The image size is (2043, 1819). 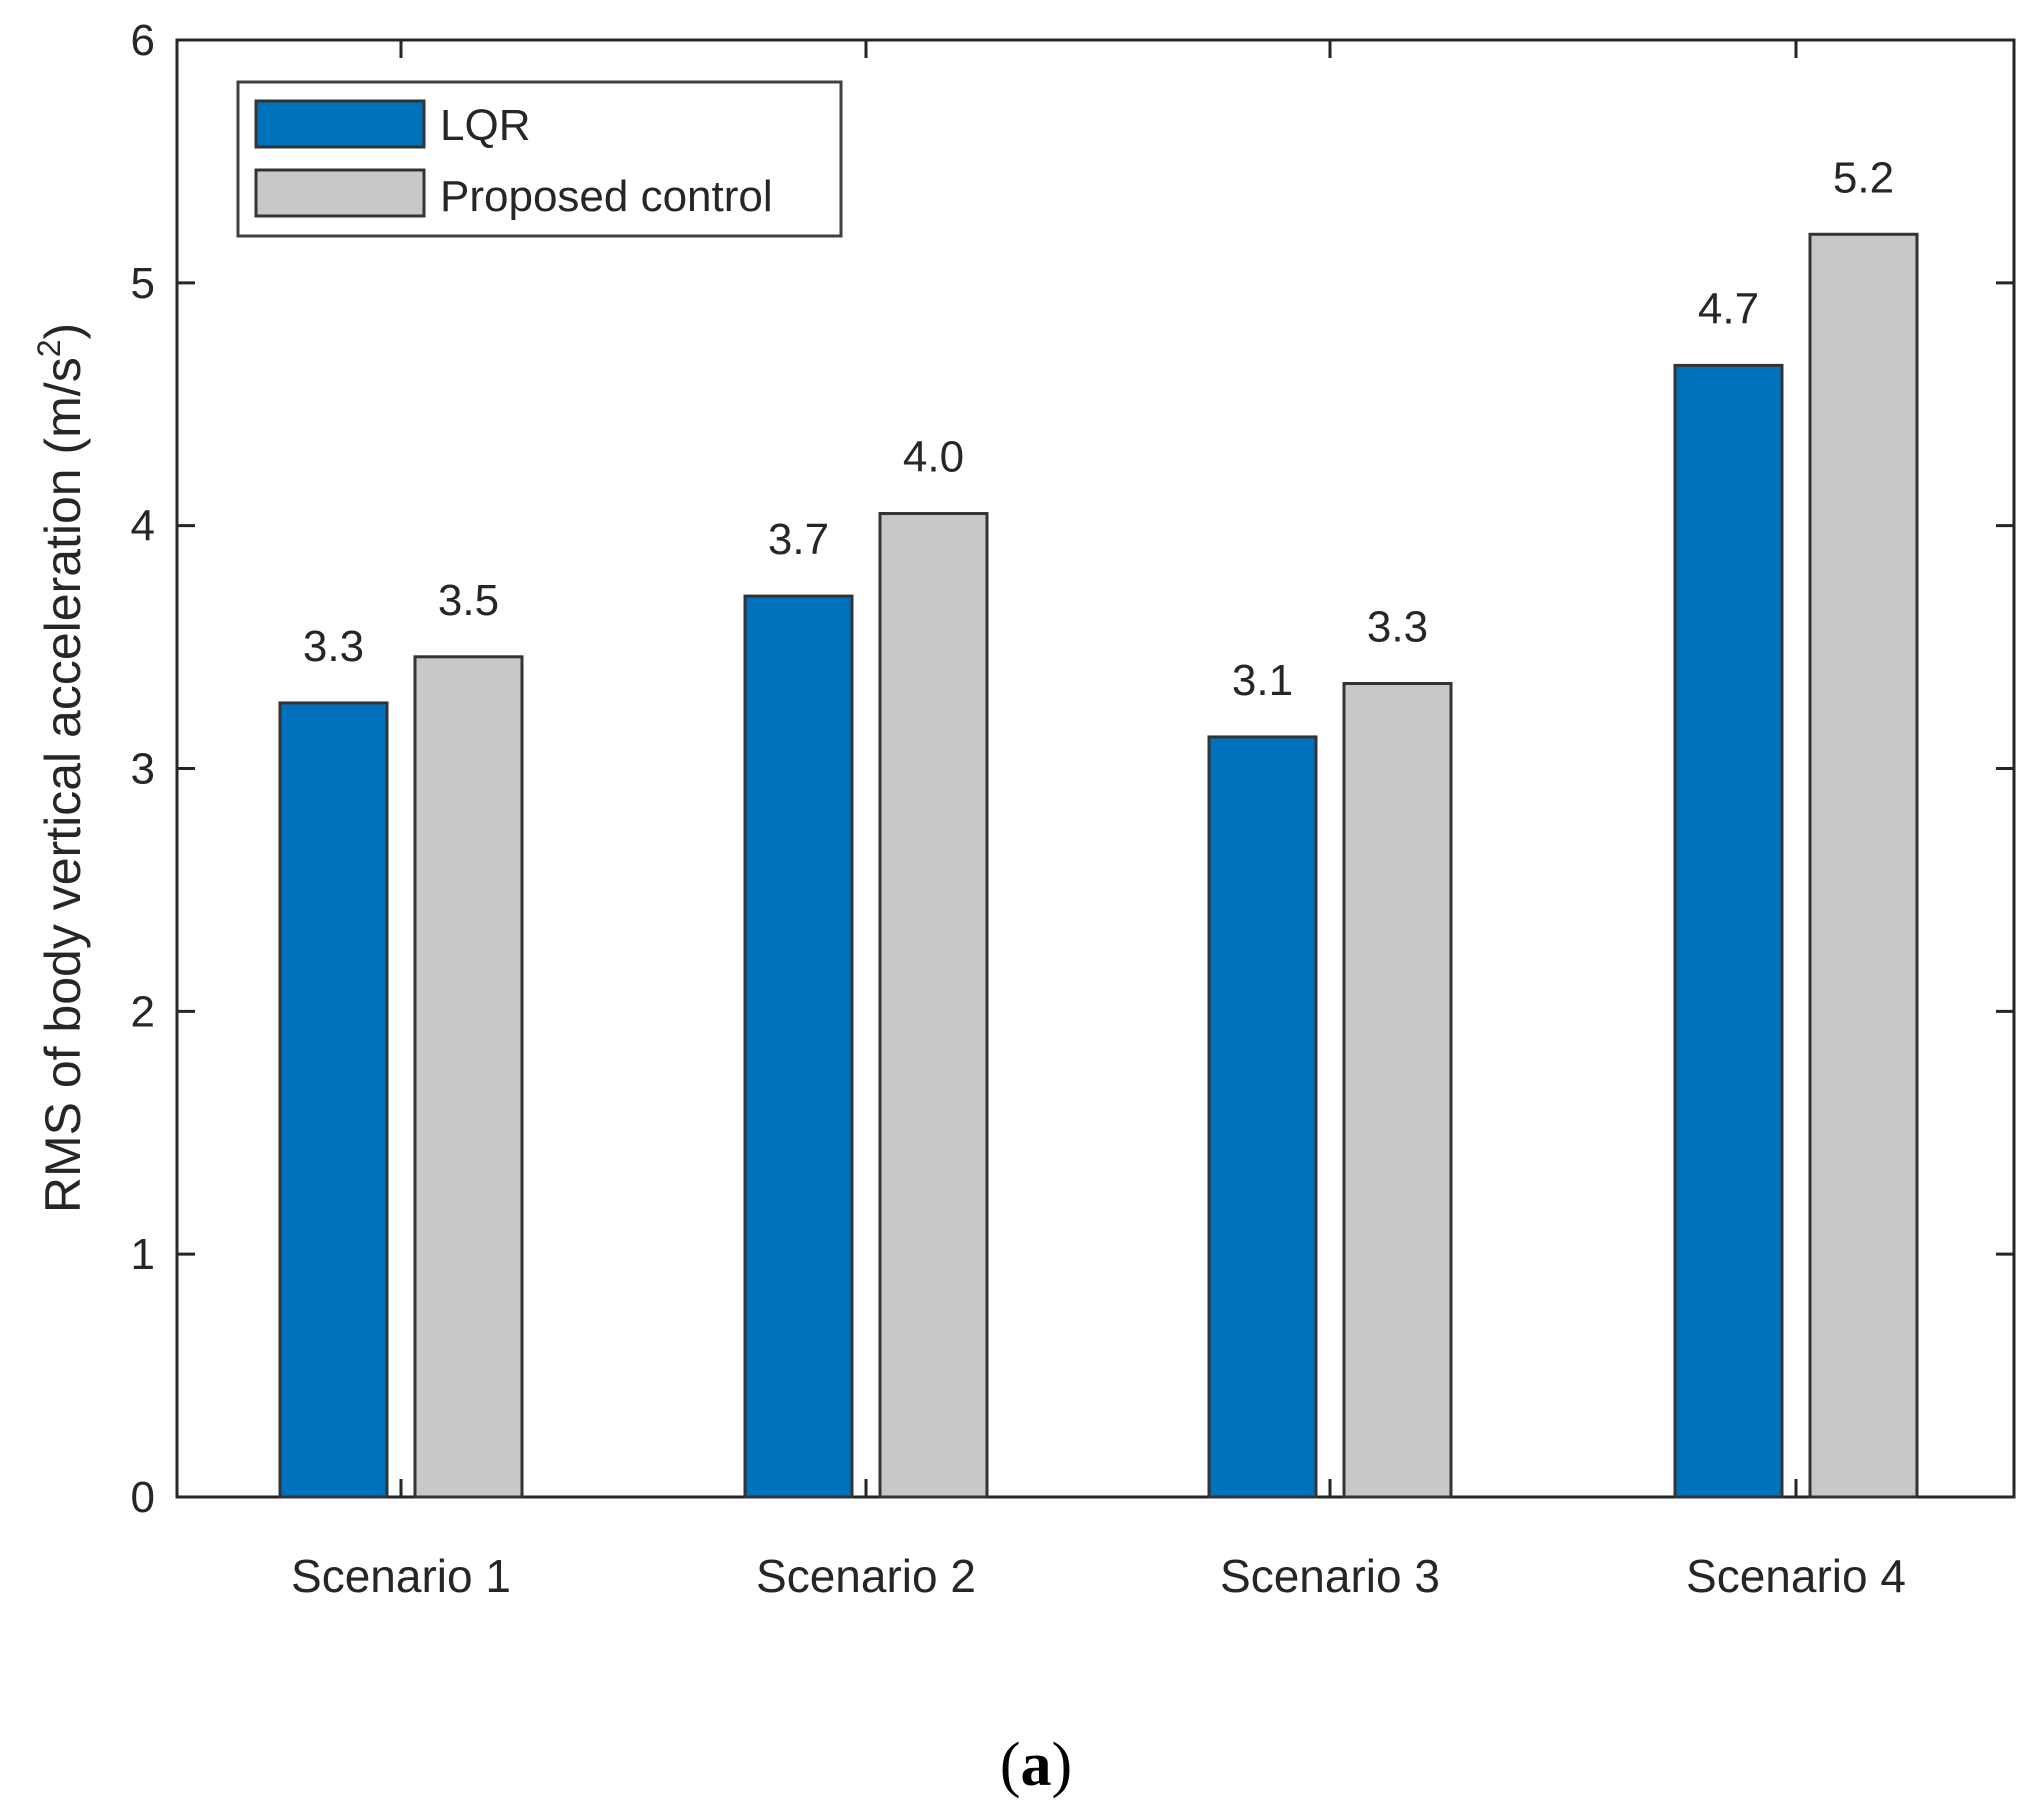 What do you see at coordinates (340, 124) in the screenshot?
I see `legend-swatch-lqr` at bounding box center [340, 124].